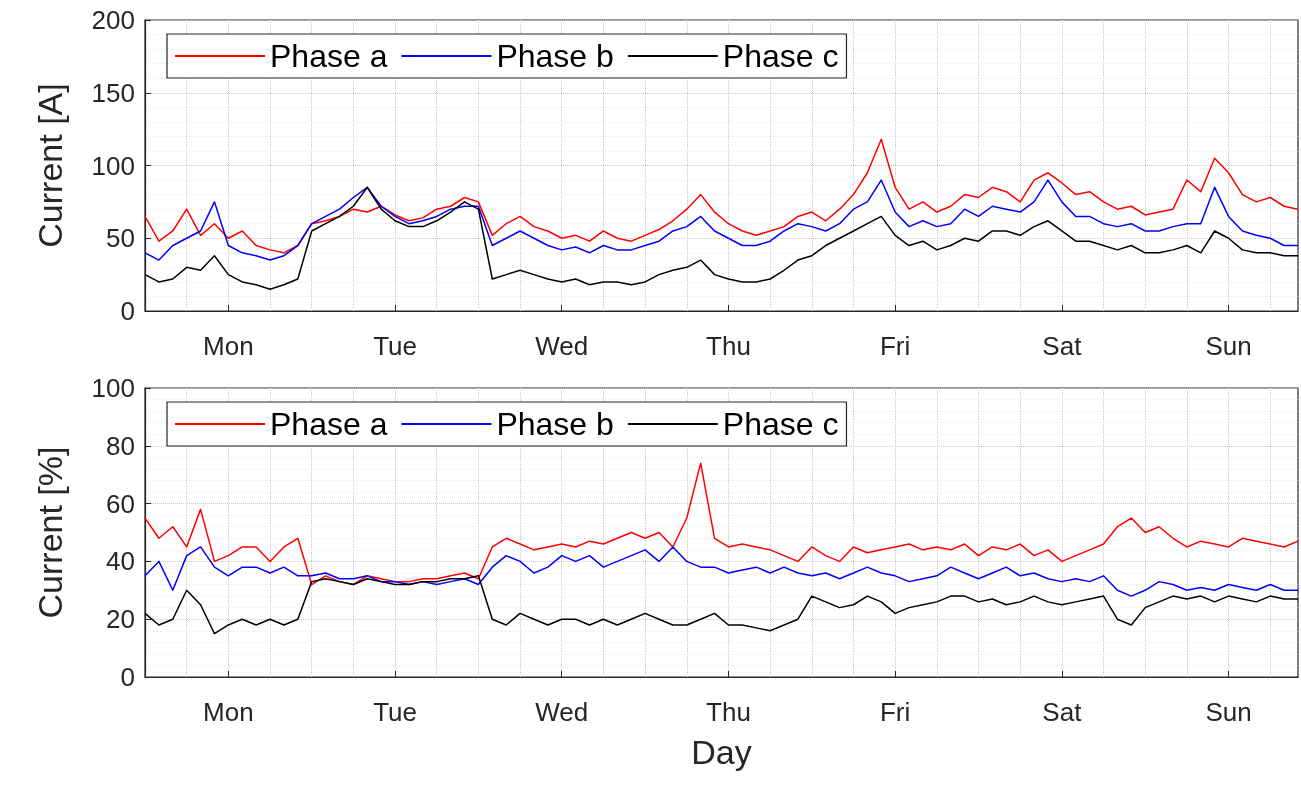 Image resolution: width=1301 pixels, height=794 pixels. I want to click on x-axis-title: Day, so click(721, 752).